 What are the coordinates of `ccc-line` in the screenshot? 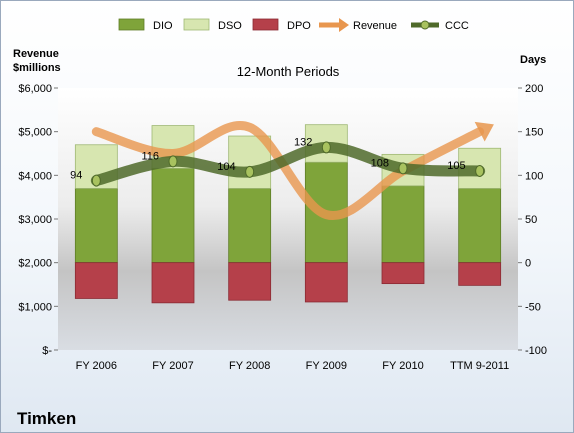 It's located at (288, 164).